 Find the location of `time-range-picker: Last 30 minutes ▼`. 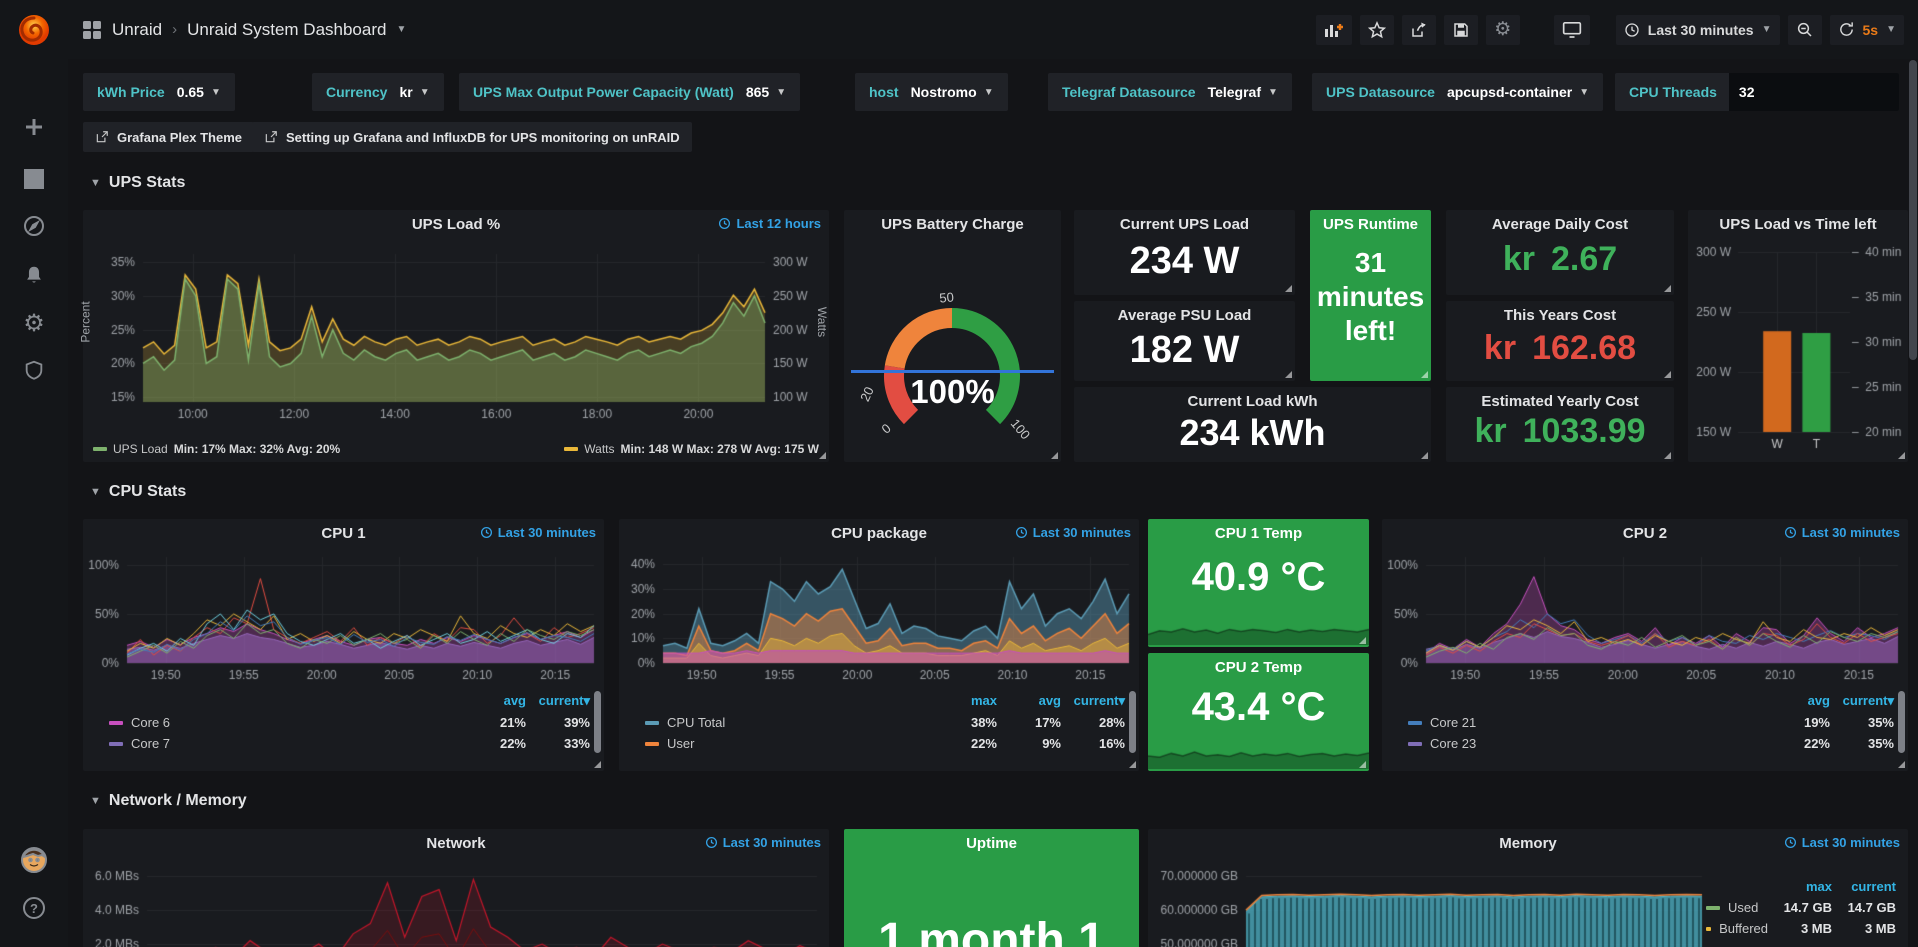

time-range-picker: Last 30 minutes ▼ is located at coordinates (1697, 29).